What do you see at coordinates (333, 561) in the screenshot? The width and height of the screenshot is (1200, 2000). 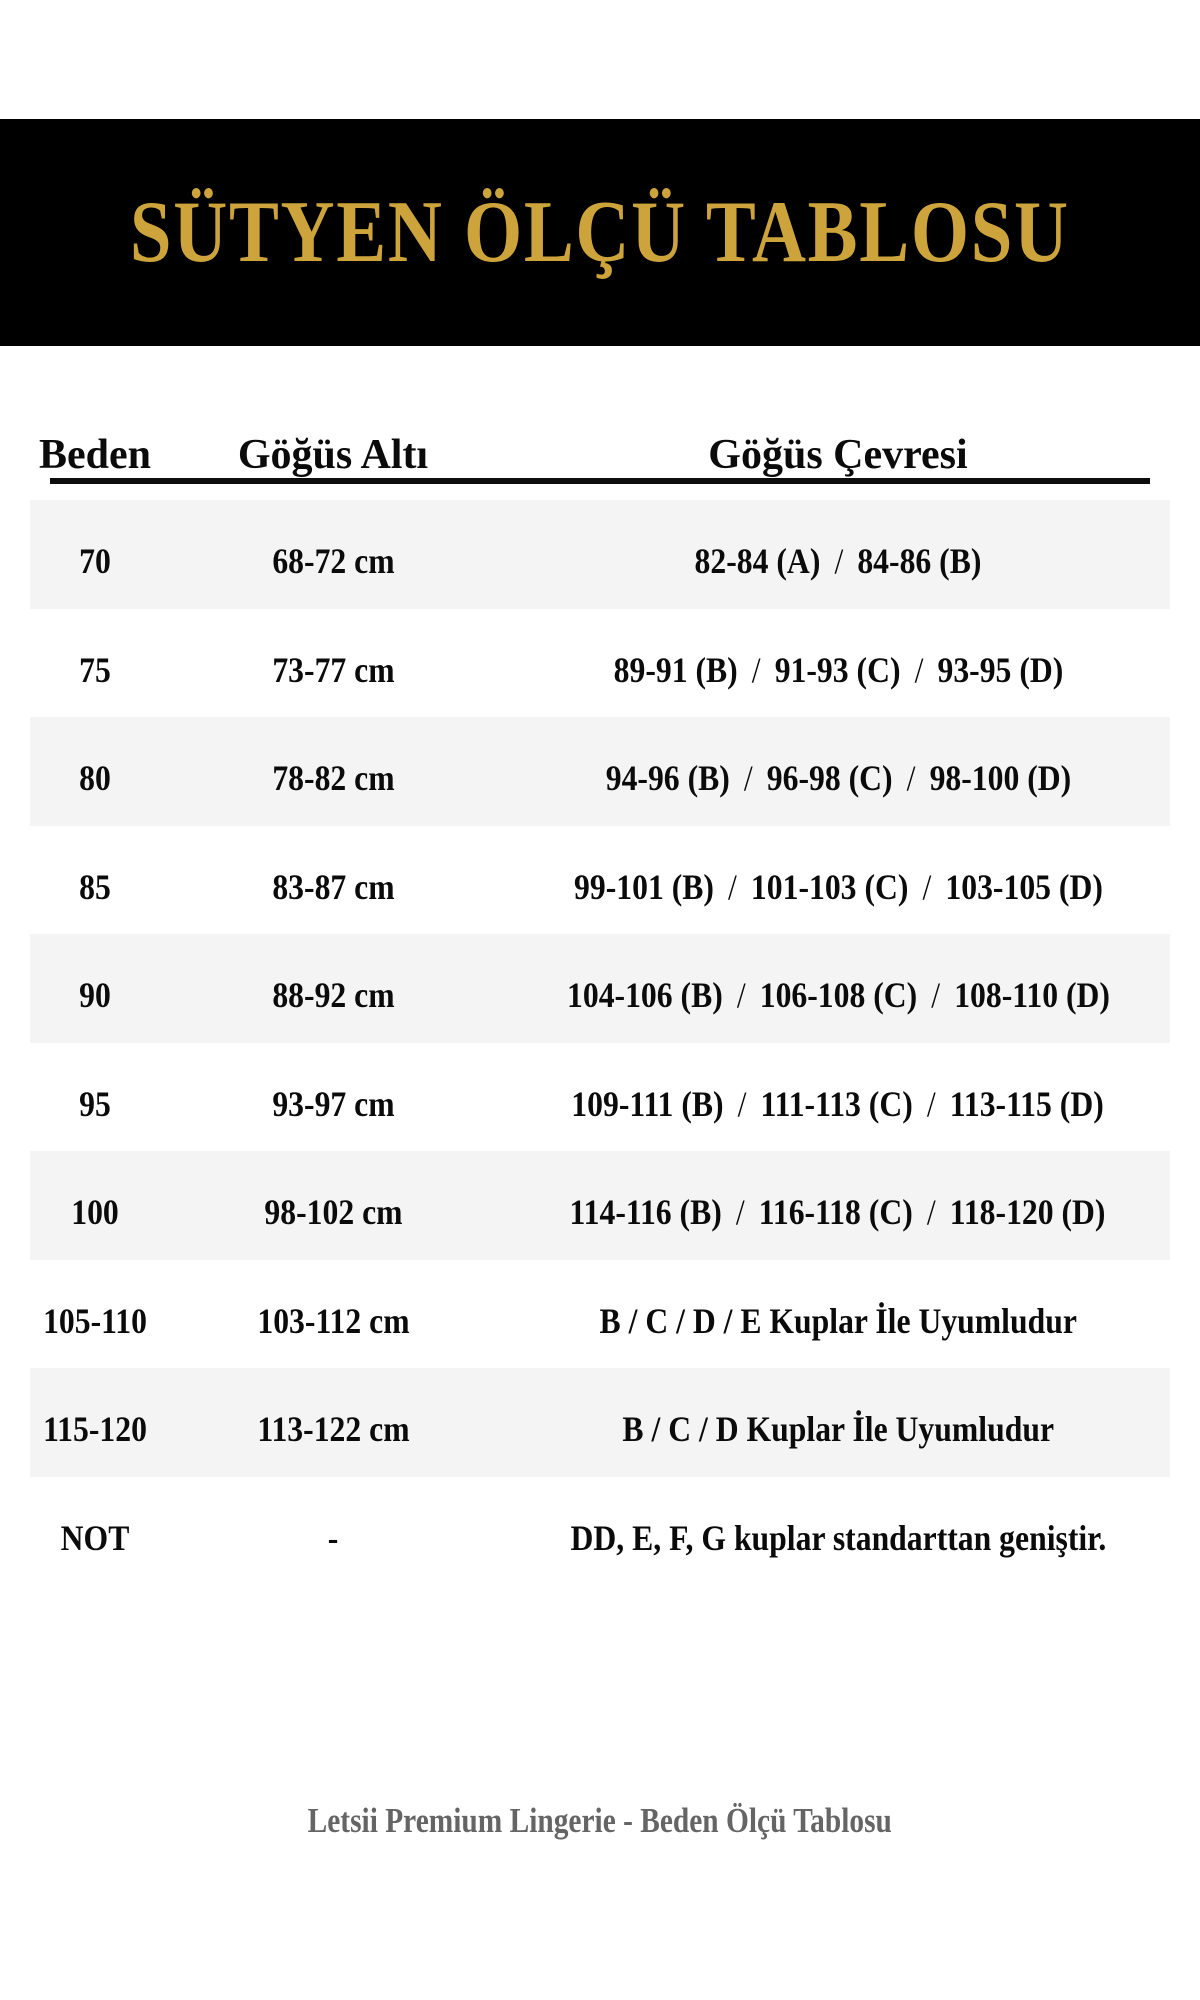 I see `cell-gogus-alti: 68-72 cm` at bounding box center [333, 561].